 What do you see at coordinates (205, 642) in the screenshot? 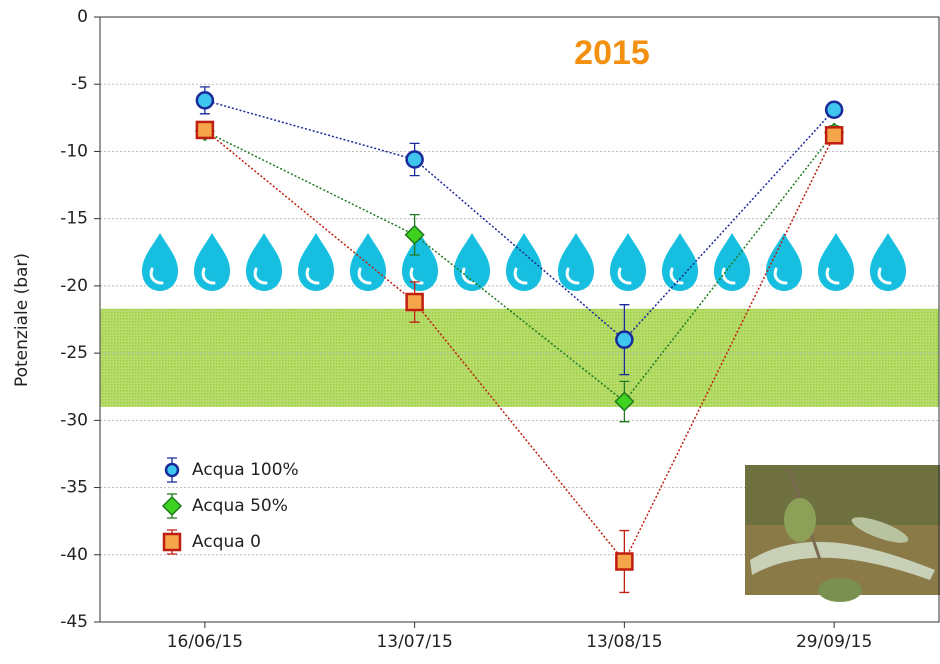
I see `x-tick-label: 16/06/15` at bounding box center [205, 642].